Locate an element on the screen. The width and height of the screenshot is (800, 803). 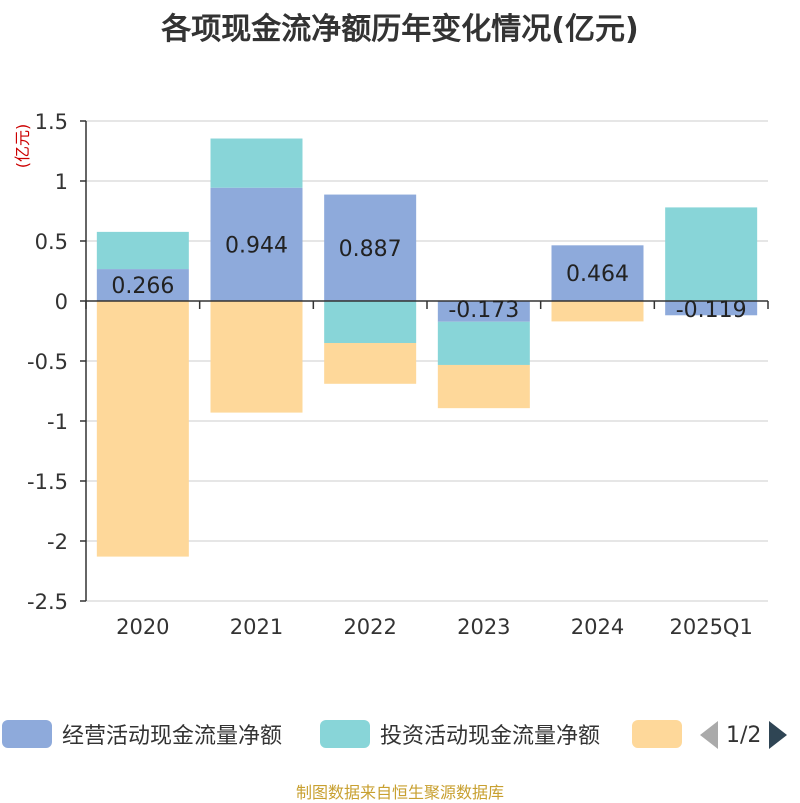
data-source-note: 制图数据来自恒生聚源数据库 is located at coordinates (399, 792).